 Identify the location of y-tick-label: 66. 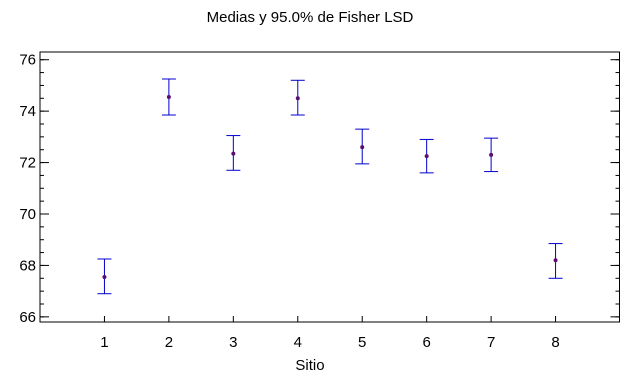
(27, 317).